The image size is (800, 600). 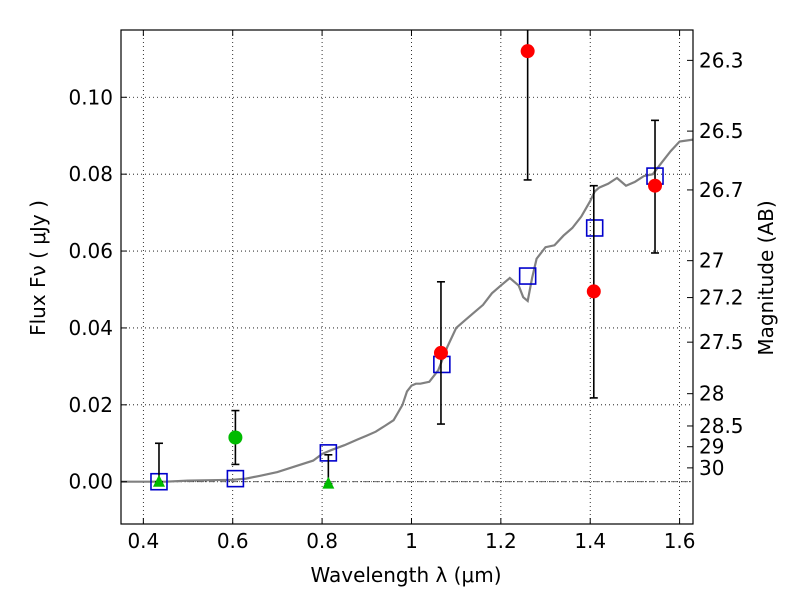 I want to click on x-tick-label: 0.4, so click(x=143, y=541).